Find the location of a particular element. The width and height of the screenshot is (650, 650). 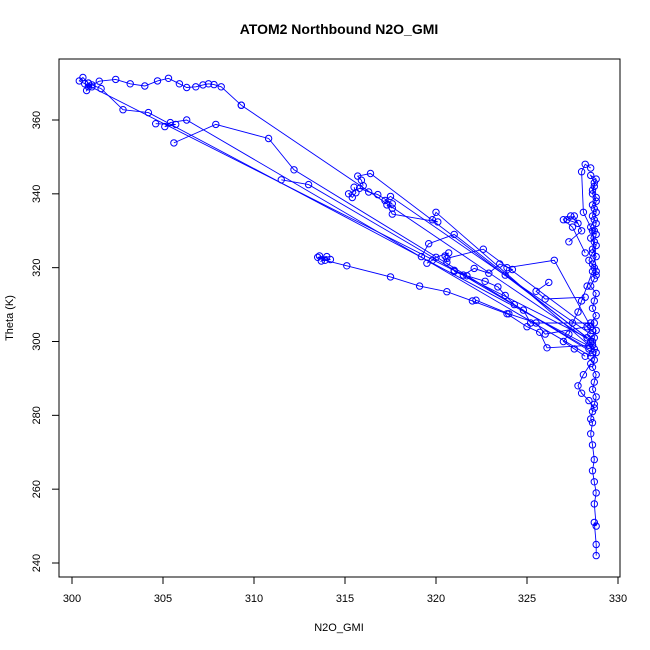

x-axis: 300 305 310 315 320 325 330 is located at coordinates (345, 590).